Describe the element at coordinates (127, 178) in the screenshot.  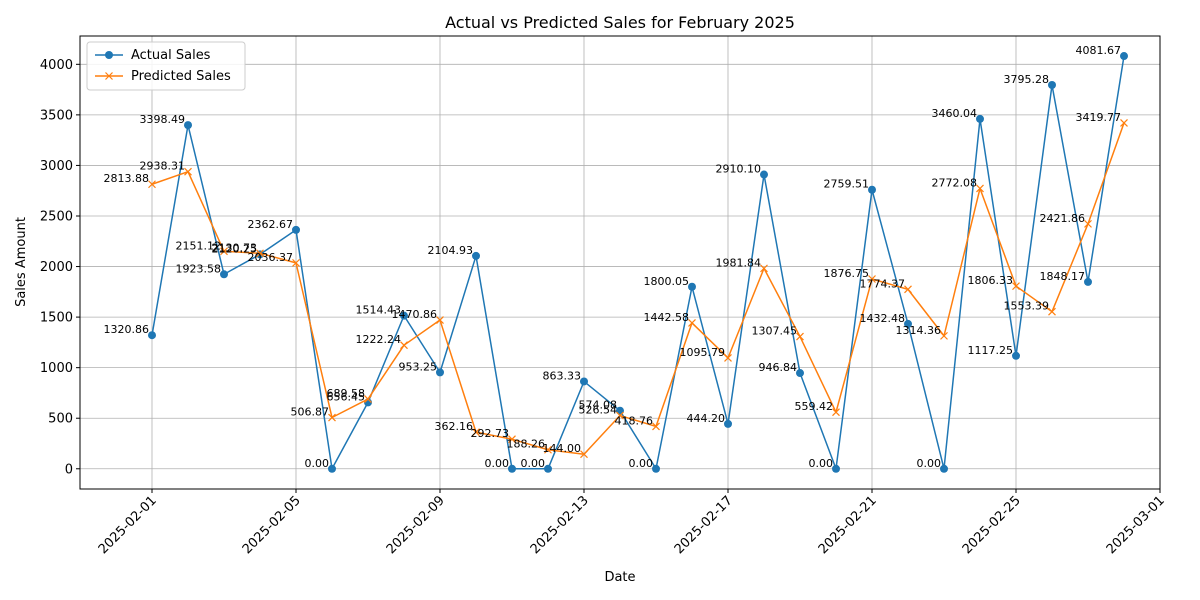
I see `predicted-value-label: 2813.88` at that location.